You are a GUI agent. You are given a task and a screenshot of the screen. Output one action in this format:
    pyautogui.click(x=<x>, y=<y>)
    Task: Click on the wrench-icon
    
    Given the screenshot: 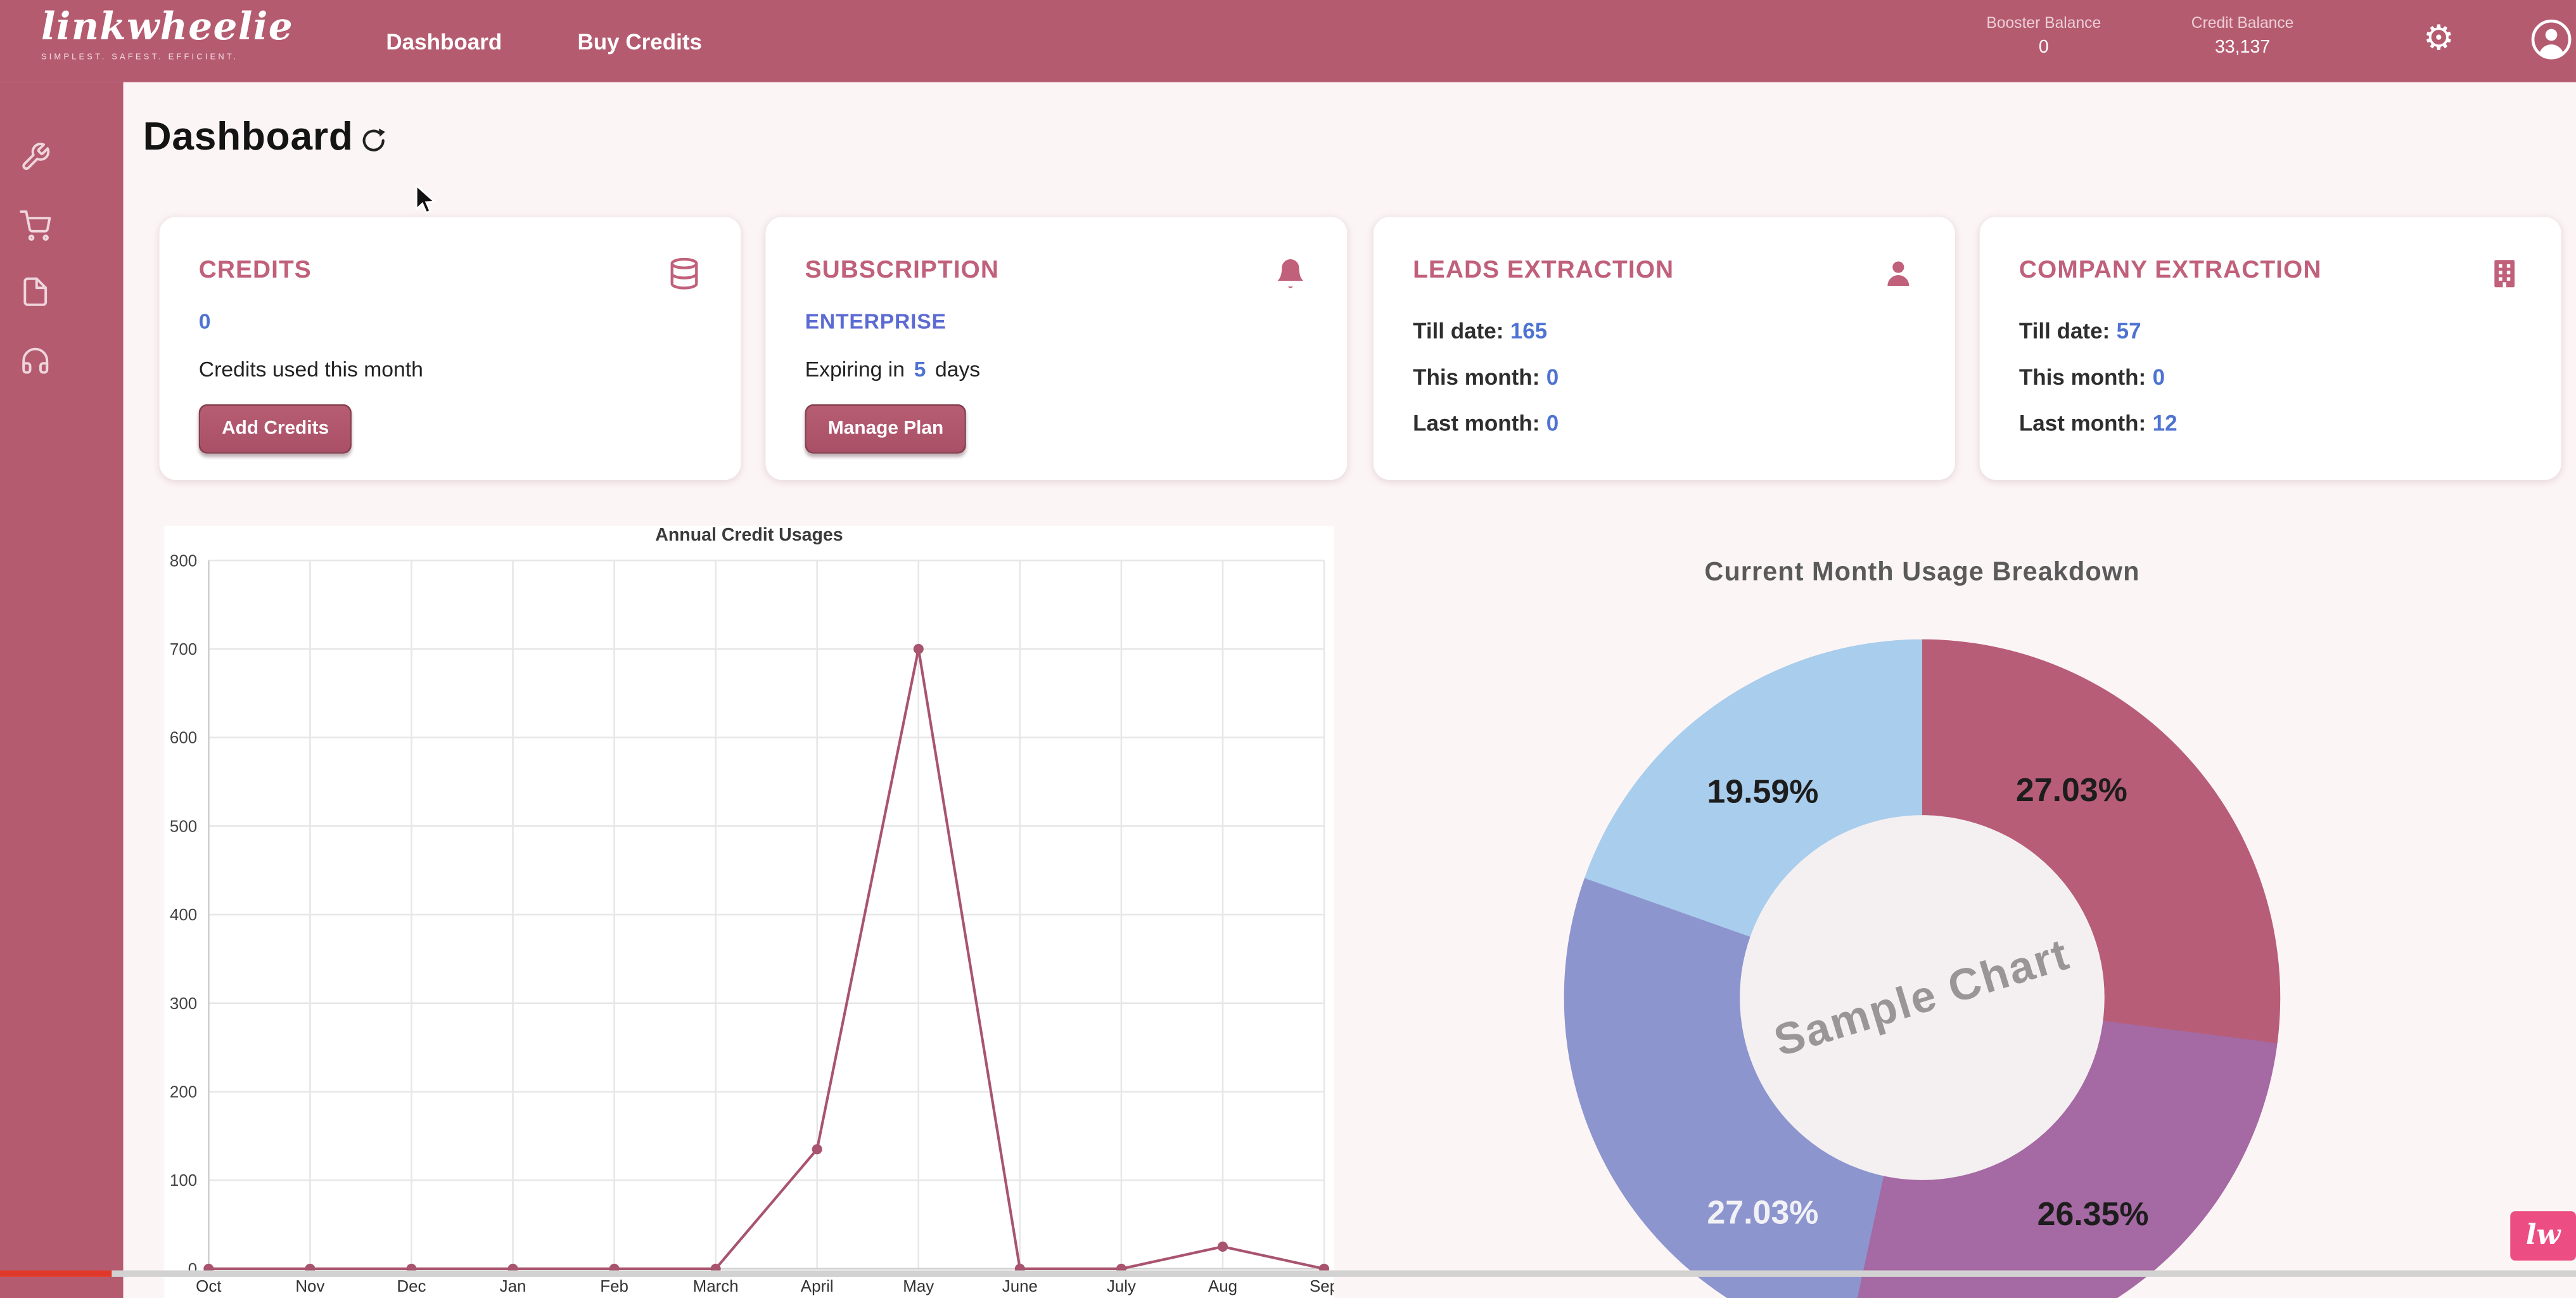 What is the action you would take?
    pyautogui.click(x=36, y=156)
    